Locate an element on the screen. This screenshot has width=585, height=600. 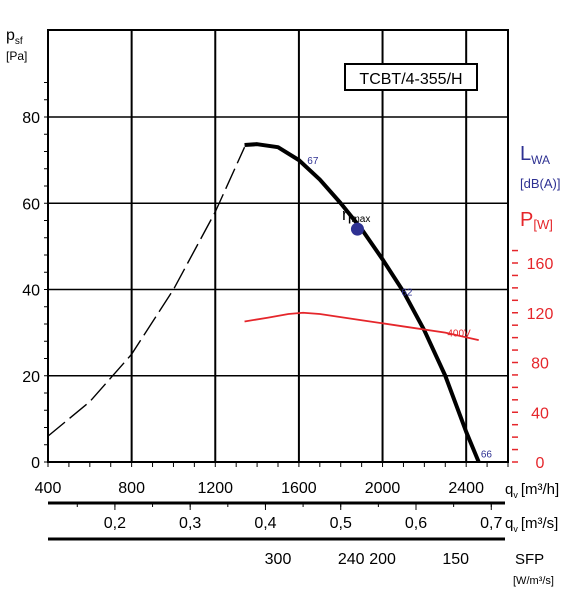
sfp-unit: [W/m³/s] is located at coordinates (533, 581).